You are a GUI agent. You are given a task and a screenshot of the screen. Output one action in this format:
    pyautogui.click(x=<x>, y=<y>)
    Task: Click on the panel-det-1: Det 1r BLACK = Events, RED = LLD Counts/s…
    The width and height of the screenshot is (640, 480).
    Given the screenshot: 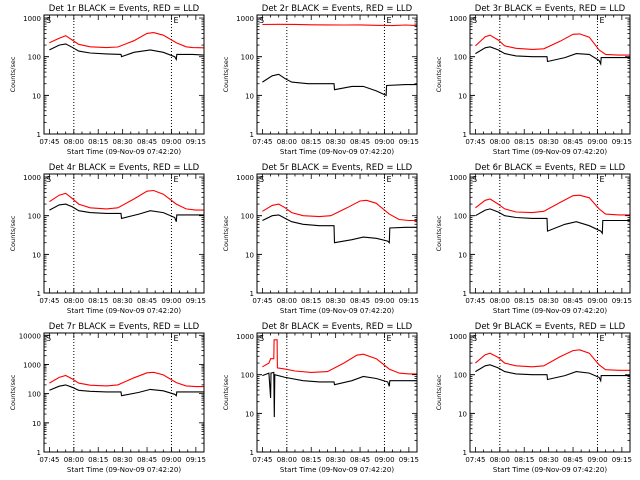 What is the action you would take?
    pyautogui.click(x=107, y=80)
    